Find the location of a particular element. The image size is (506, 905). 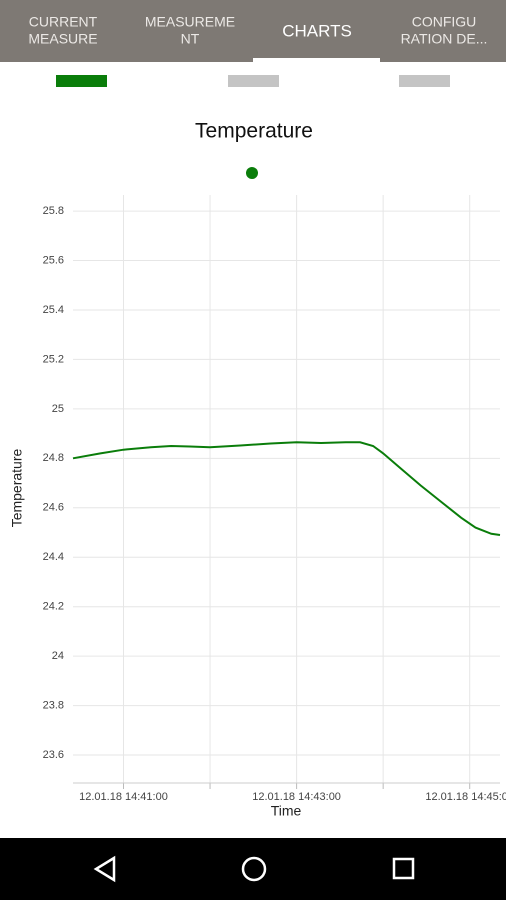

y-tick-label: 24.8 is located at coordinates (53, 458).